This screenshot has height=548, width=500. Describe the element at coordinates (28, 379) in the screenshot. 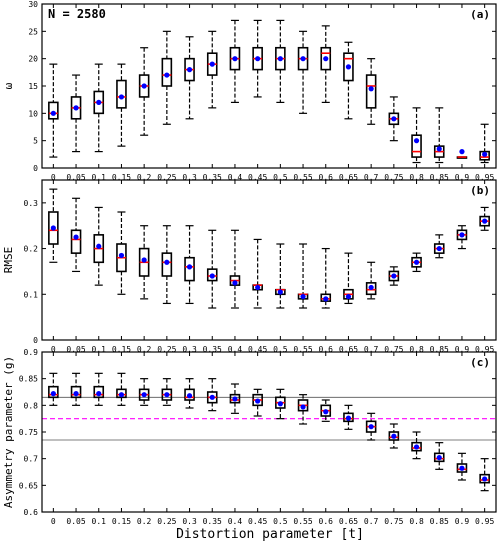

I see `y-tick-label: 0.85` at that location.